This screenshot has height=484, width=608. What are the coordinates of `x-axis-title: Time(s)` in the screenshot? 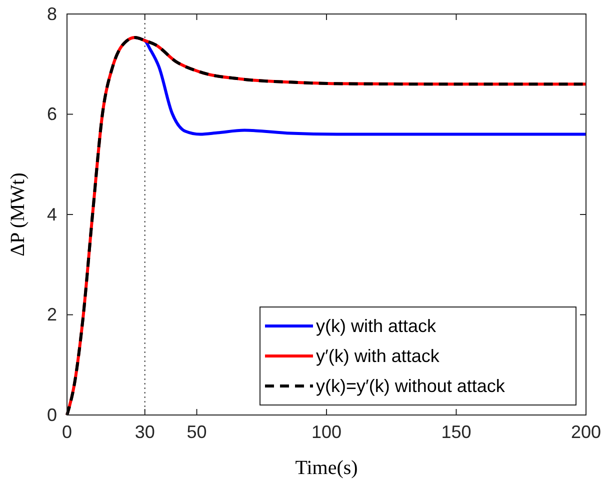 It's located at (326, 468).